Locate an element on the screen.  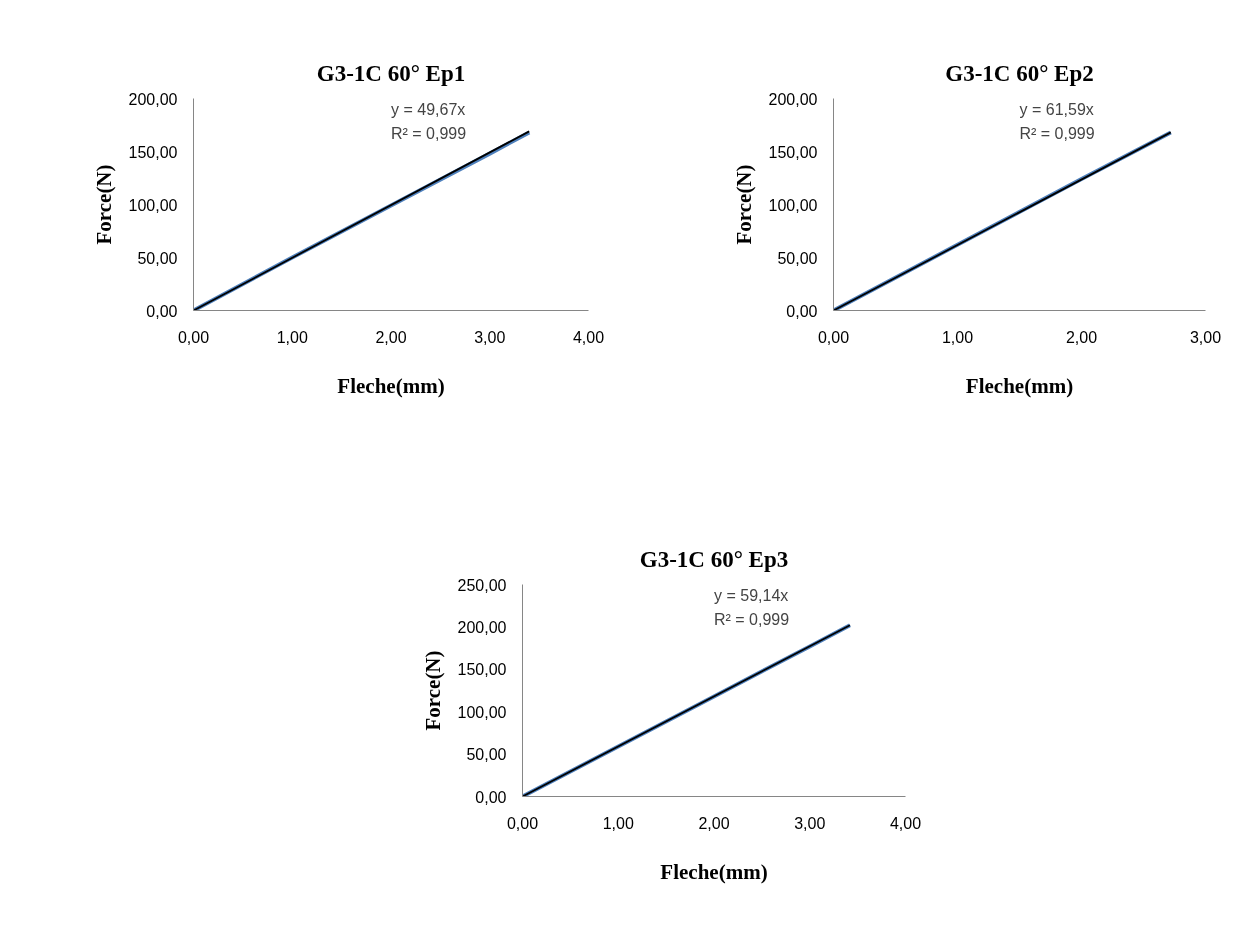
chart-title: G3-1C 60° Ep3 is located at coordinates (714, 559).